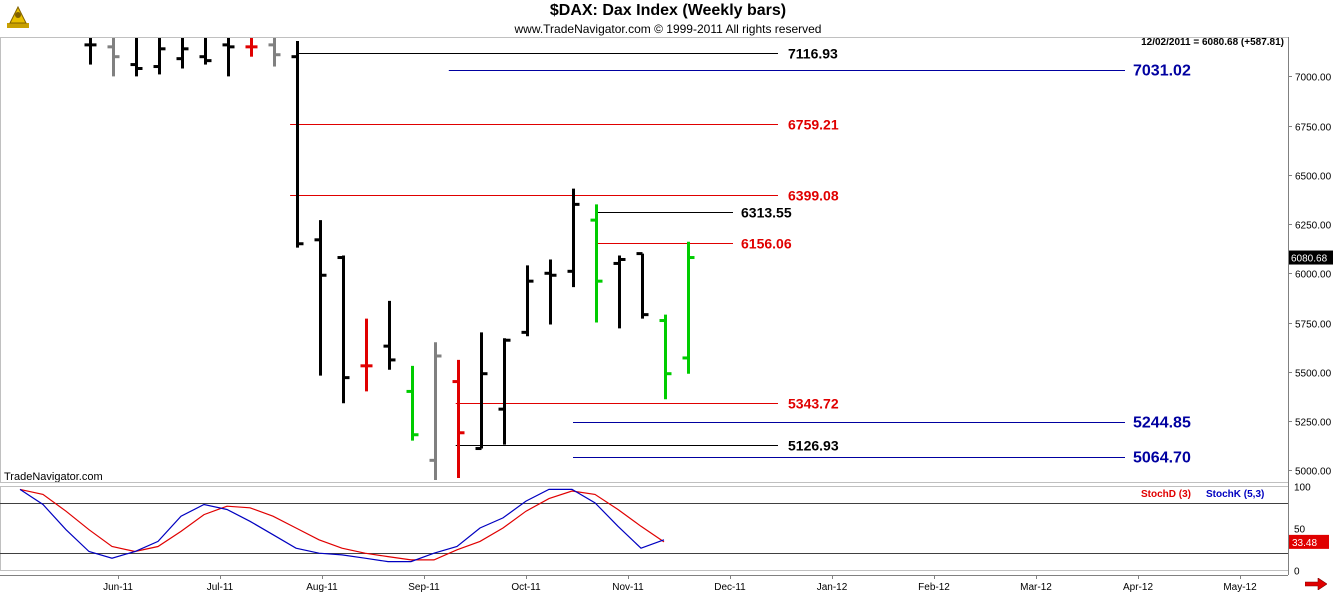 The width and height of the screenshot is (1336, 594). What do you see at coordinates (813, 125) in the screenshot?
I see `level-label-2: 6759.21` at bounding box center [813, 125].